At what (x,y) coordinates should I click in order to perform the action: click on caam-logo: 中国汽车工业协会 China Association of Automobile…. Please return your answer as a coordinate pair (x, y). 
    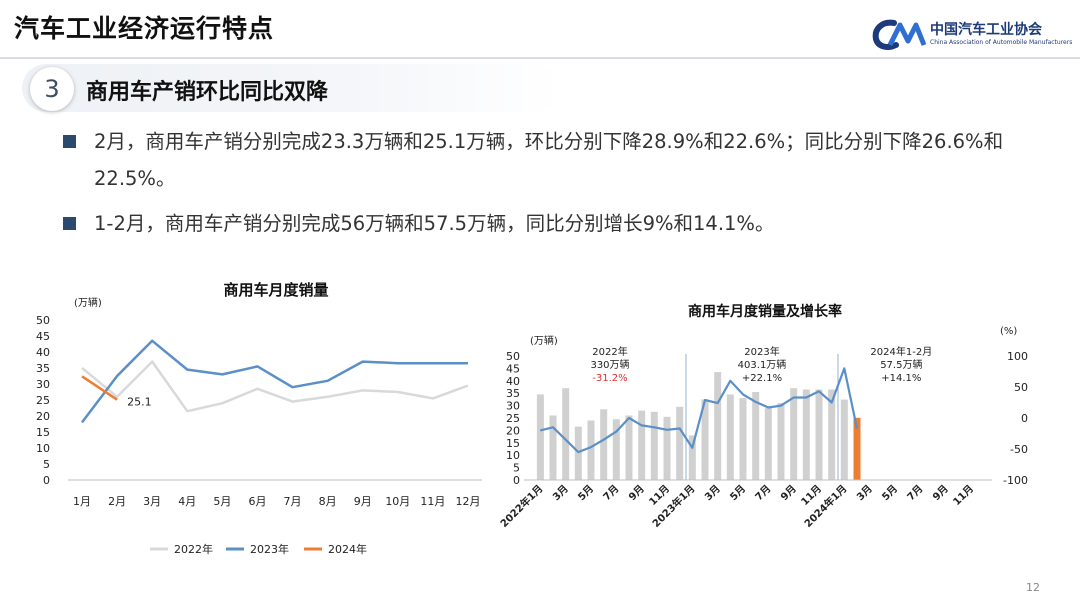
    Looking at the image, I should click on (972, 37).